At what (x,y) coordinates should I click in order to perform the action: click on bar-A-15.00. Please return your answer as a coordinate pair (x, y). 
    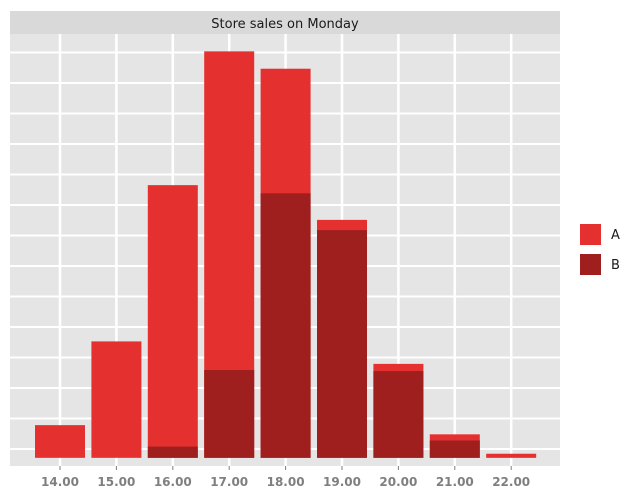
    Looking at the image, I should click on (116, 399).